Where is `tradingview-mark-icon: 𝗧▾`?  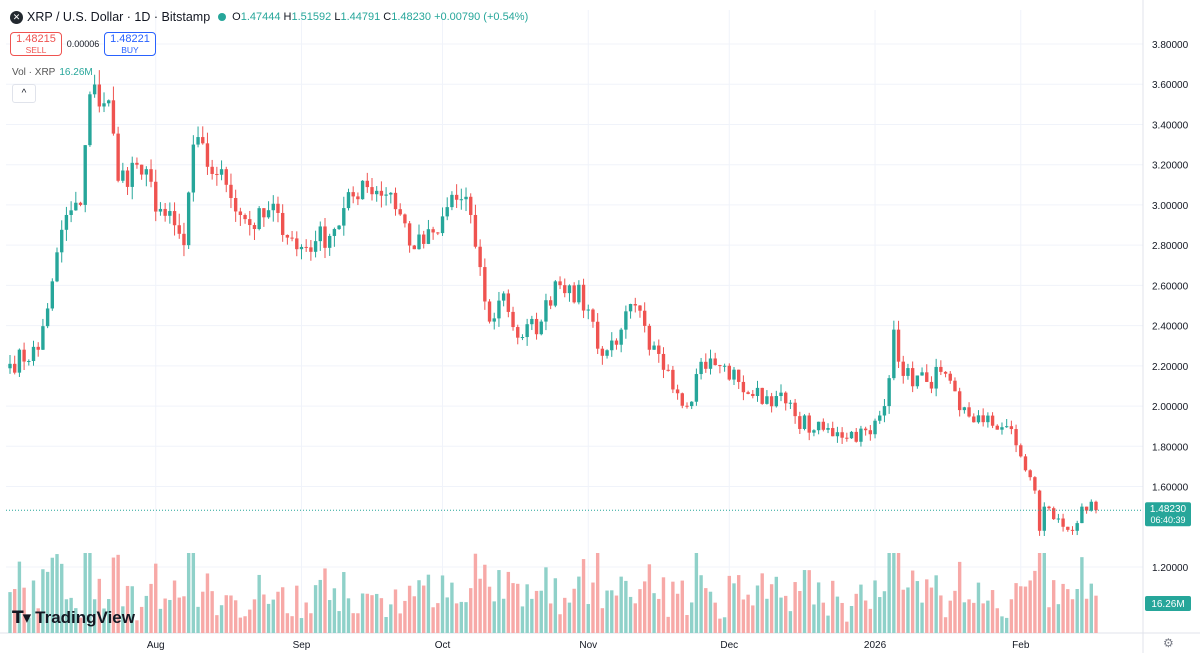
tradingview-mark-icon: 𝗧▾ is located at coordinates (21, 617).